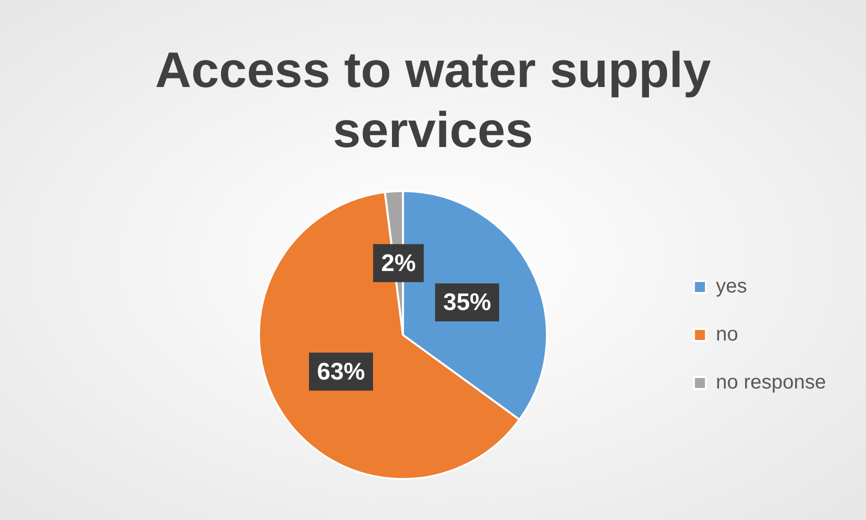 This screenshot has width=866, height=520. I want to click on data-label: 2%, so click(398, 263).